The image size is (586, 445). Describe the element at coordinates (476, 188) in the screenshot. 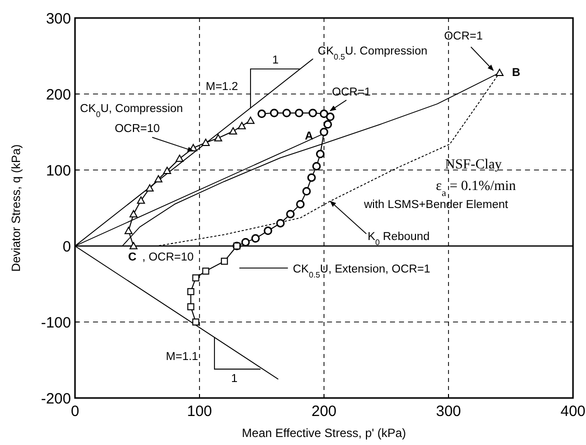

I see `annotation: ε$_{a}$ = 0.1%/min` at that location.